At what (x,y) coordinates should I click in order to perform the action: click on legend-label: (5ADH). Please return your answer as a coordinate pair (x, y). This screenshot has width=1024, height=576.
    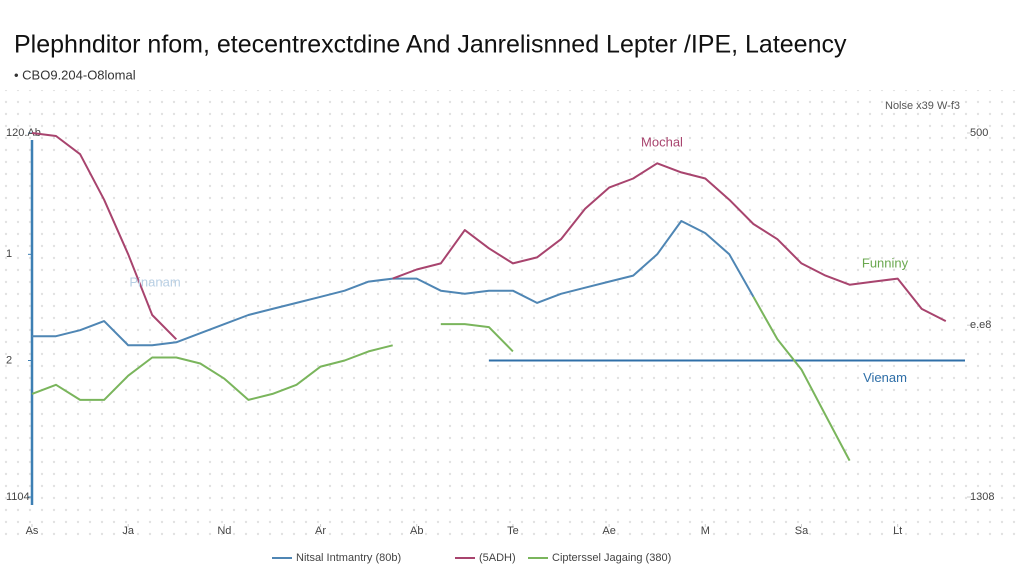
    Looking at the image, I should click on (497, 558).